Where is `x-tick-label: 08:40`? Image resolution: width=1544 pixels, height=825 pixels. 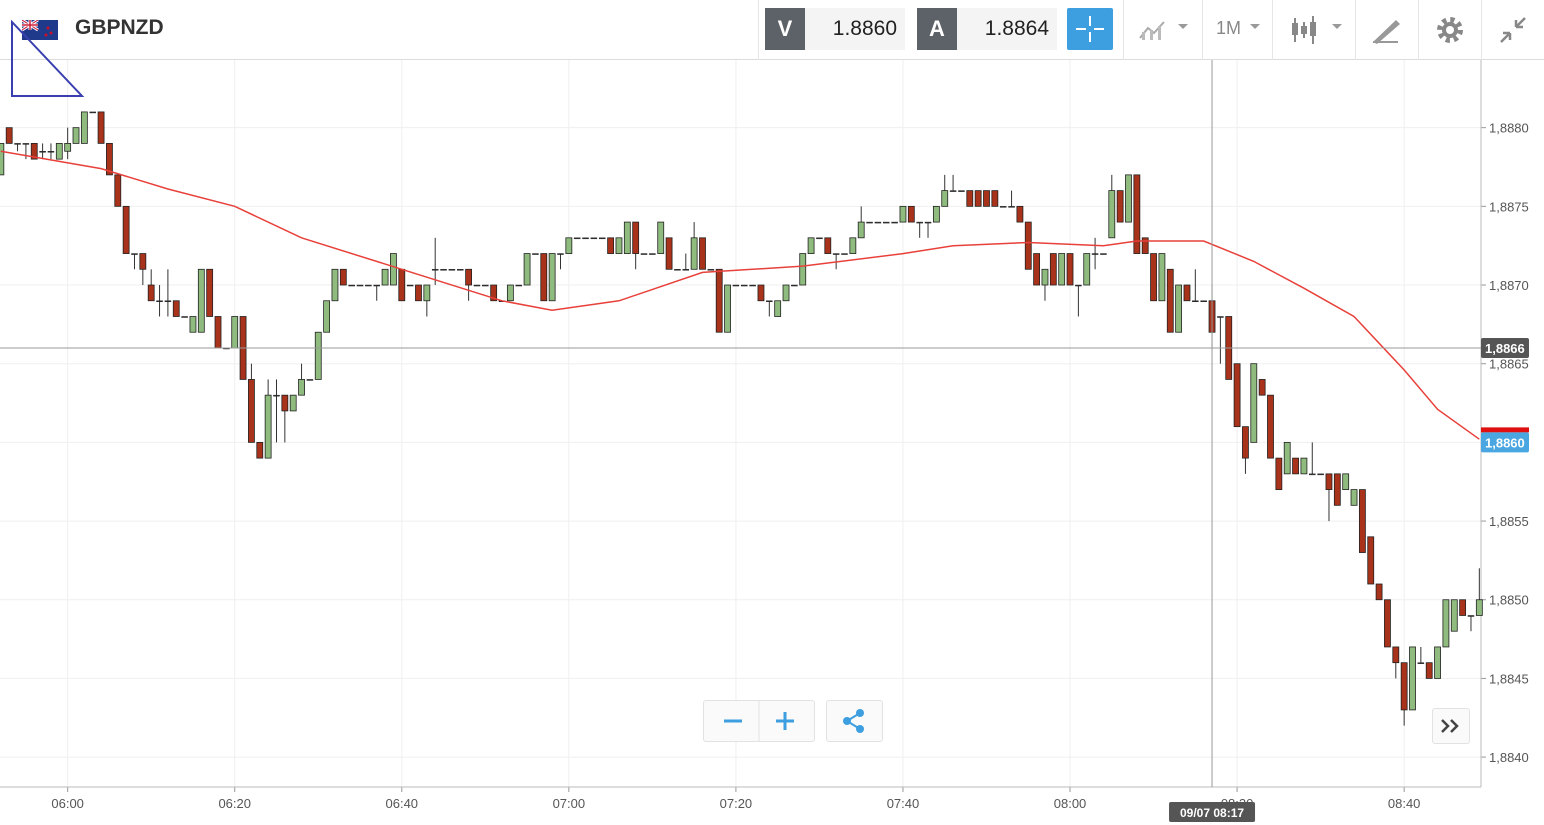
x-tick-label: 08:40 is located at coordinates (1404, 803).